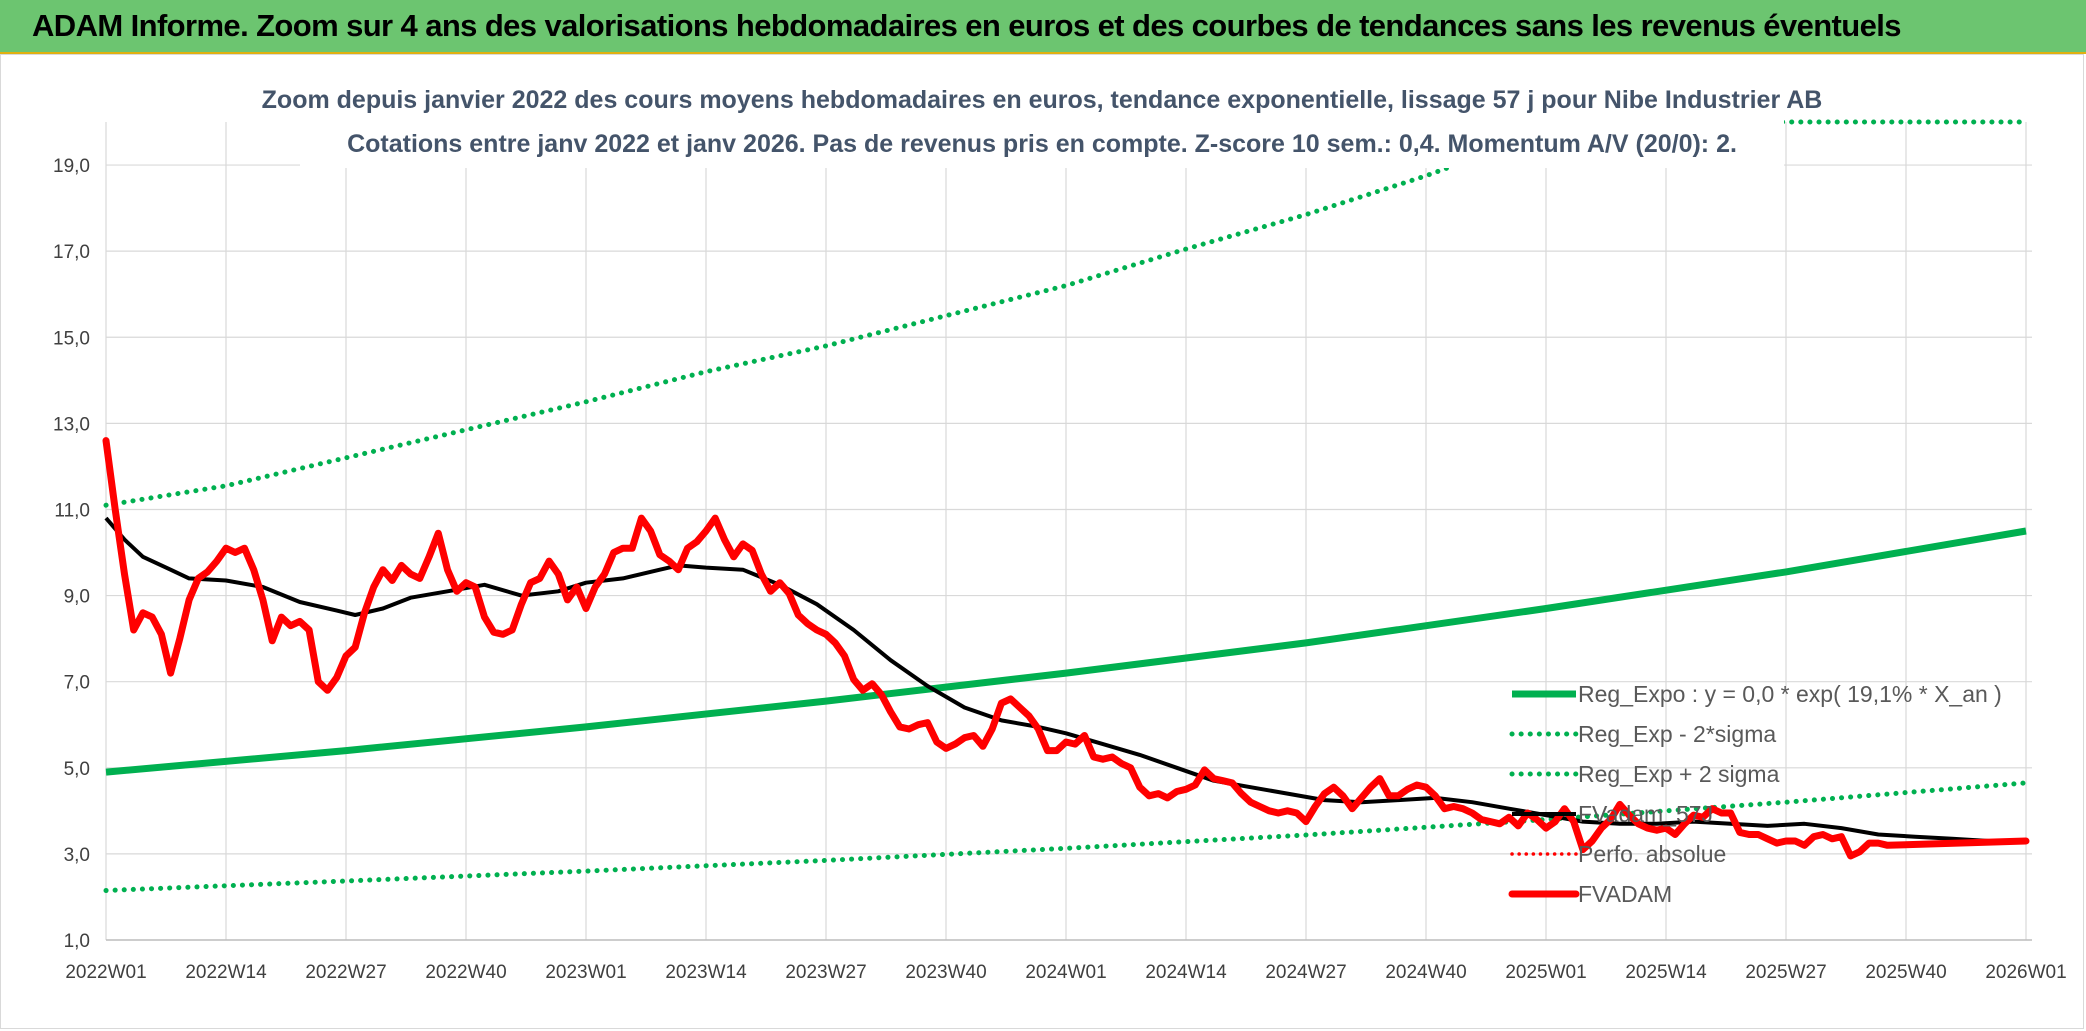 The image size is (2086, 1031). Describe the element at coordinates (1666, 972) in the screenshot. I see `x-tick-label: 2025W14` at that location.